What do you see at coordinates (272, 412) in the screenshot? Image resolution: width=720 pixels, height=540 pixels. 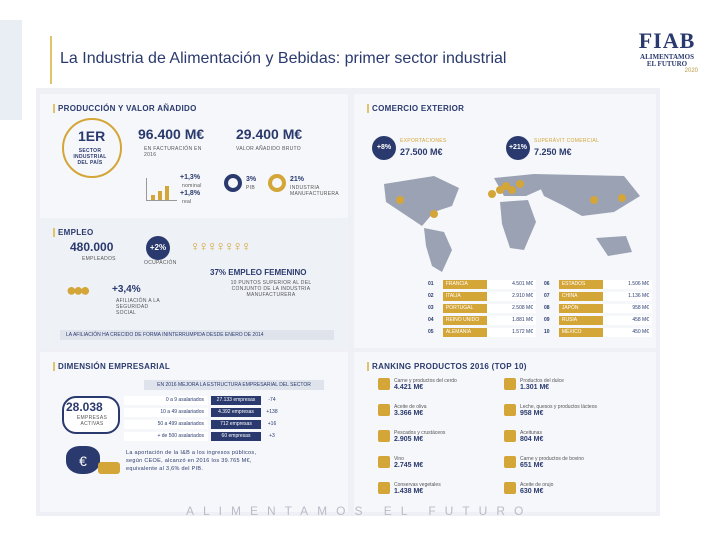 I see `count-delta: +138` at bounding box center [272, 412].